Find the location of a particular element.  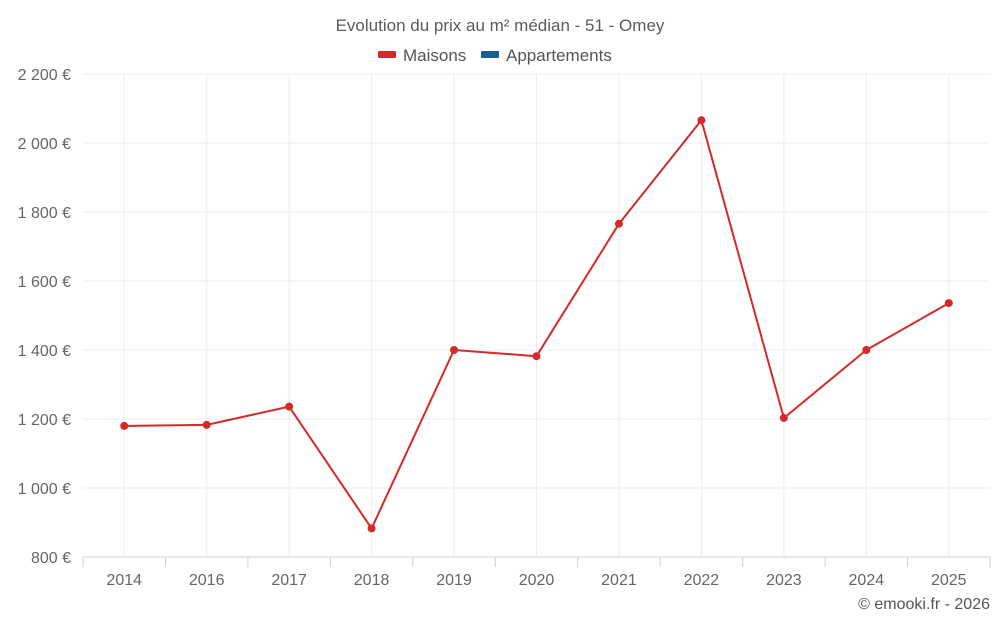

legend-label-appartements: Appartements is located at coordinates (559, 55).